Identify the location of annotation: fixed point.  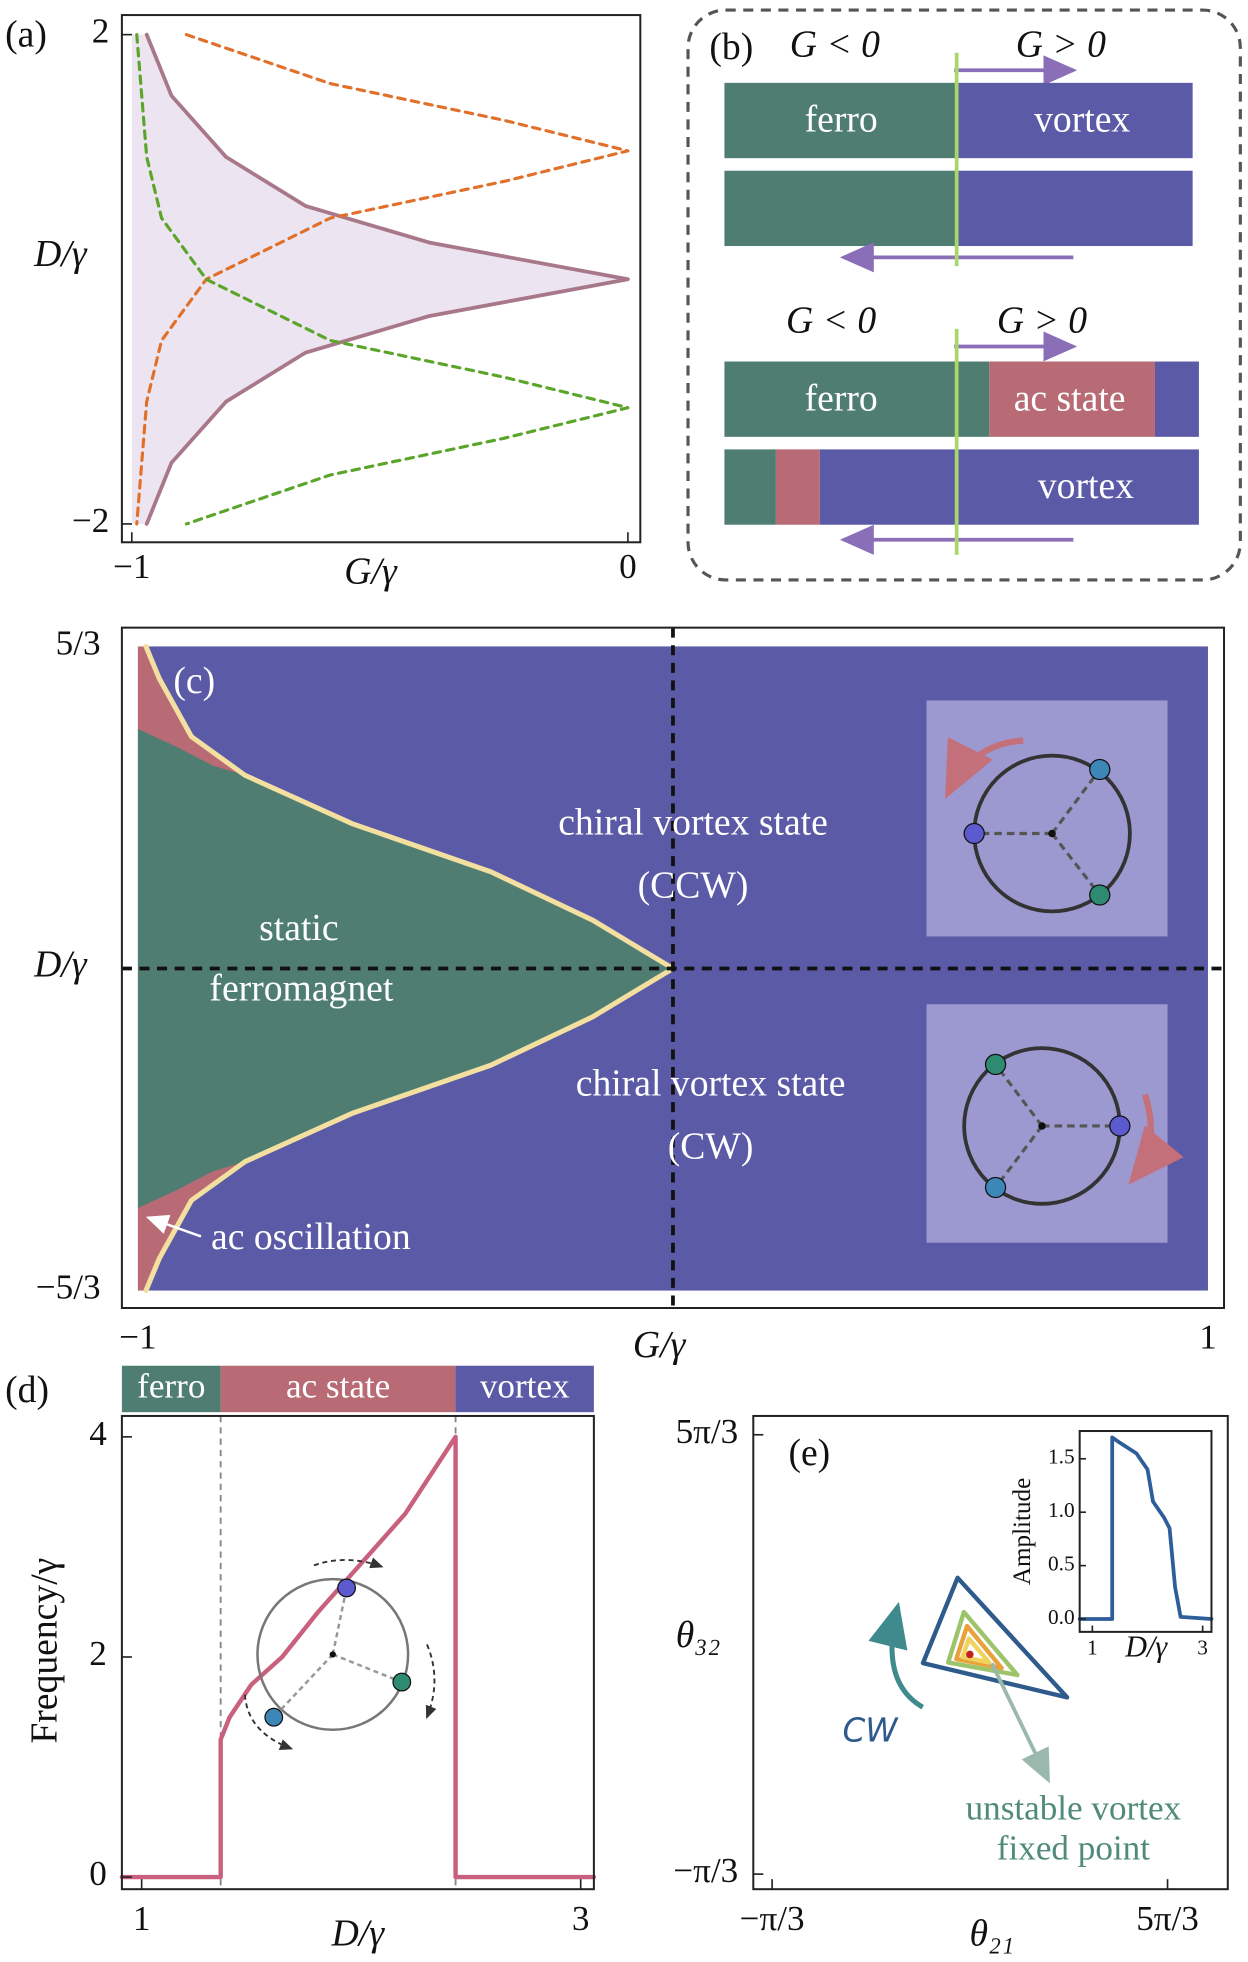
(1073, 1848).